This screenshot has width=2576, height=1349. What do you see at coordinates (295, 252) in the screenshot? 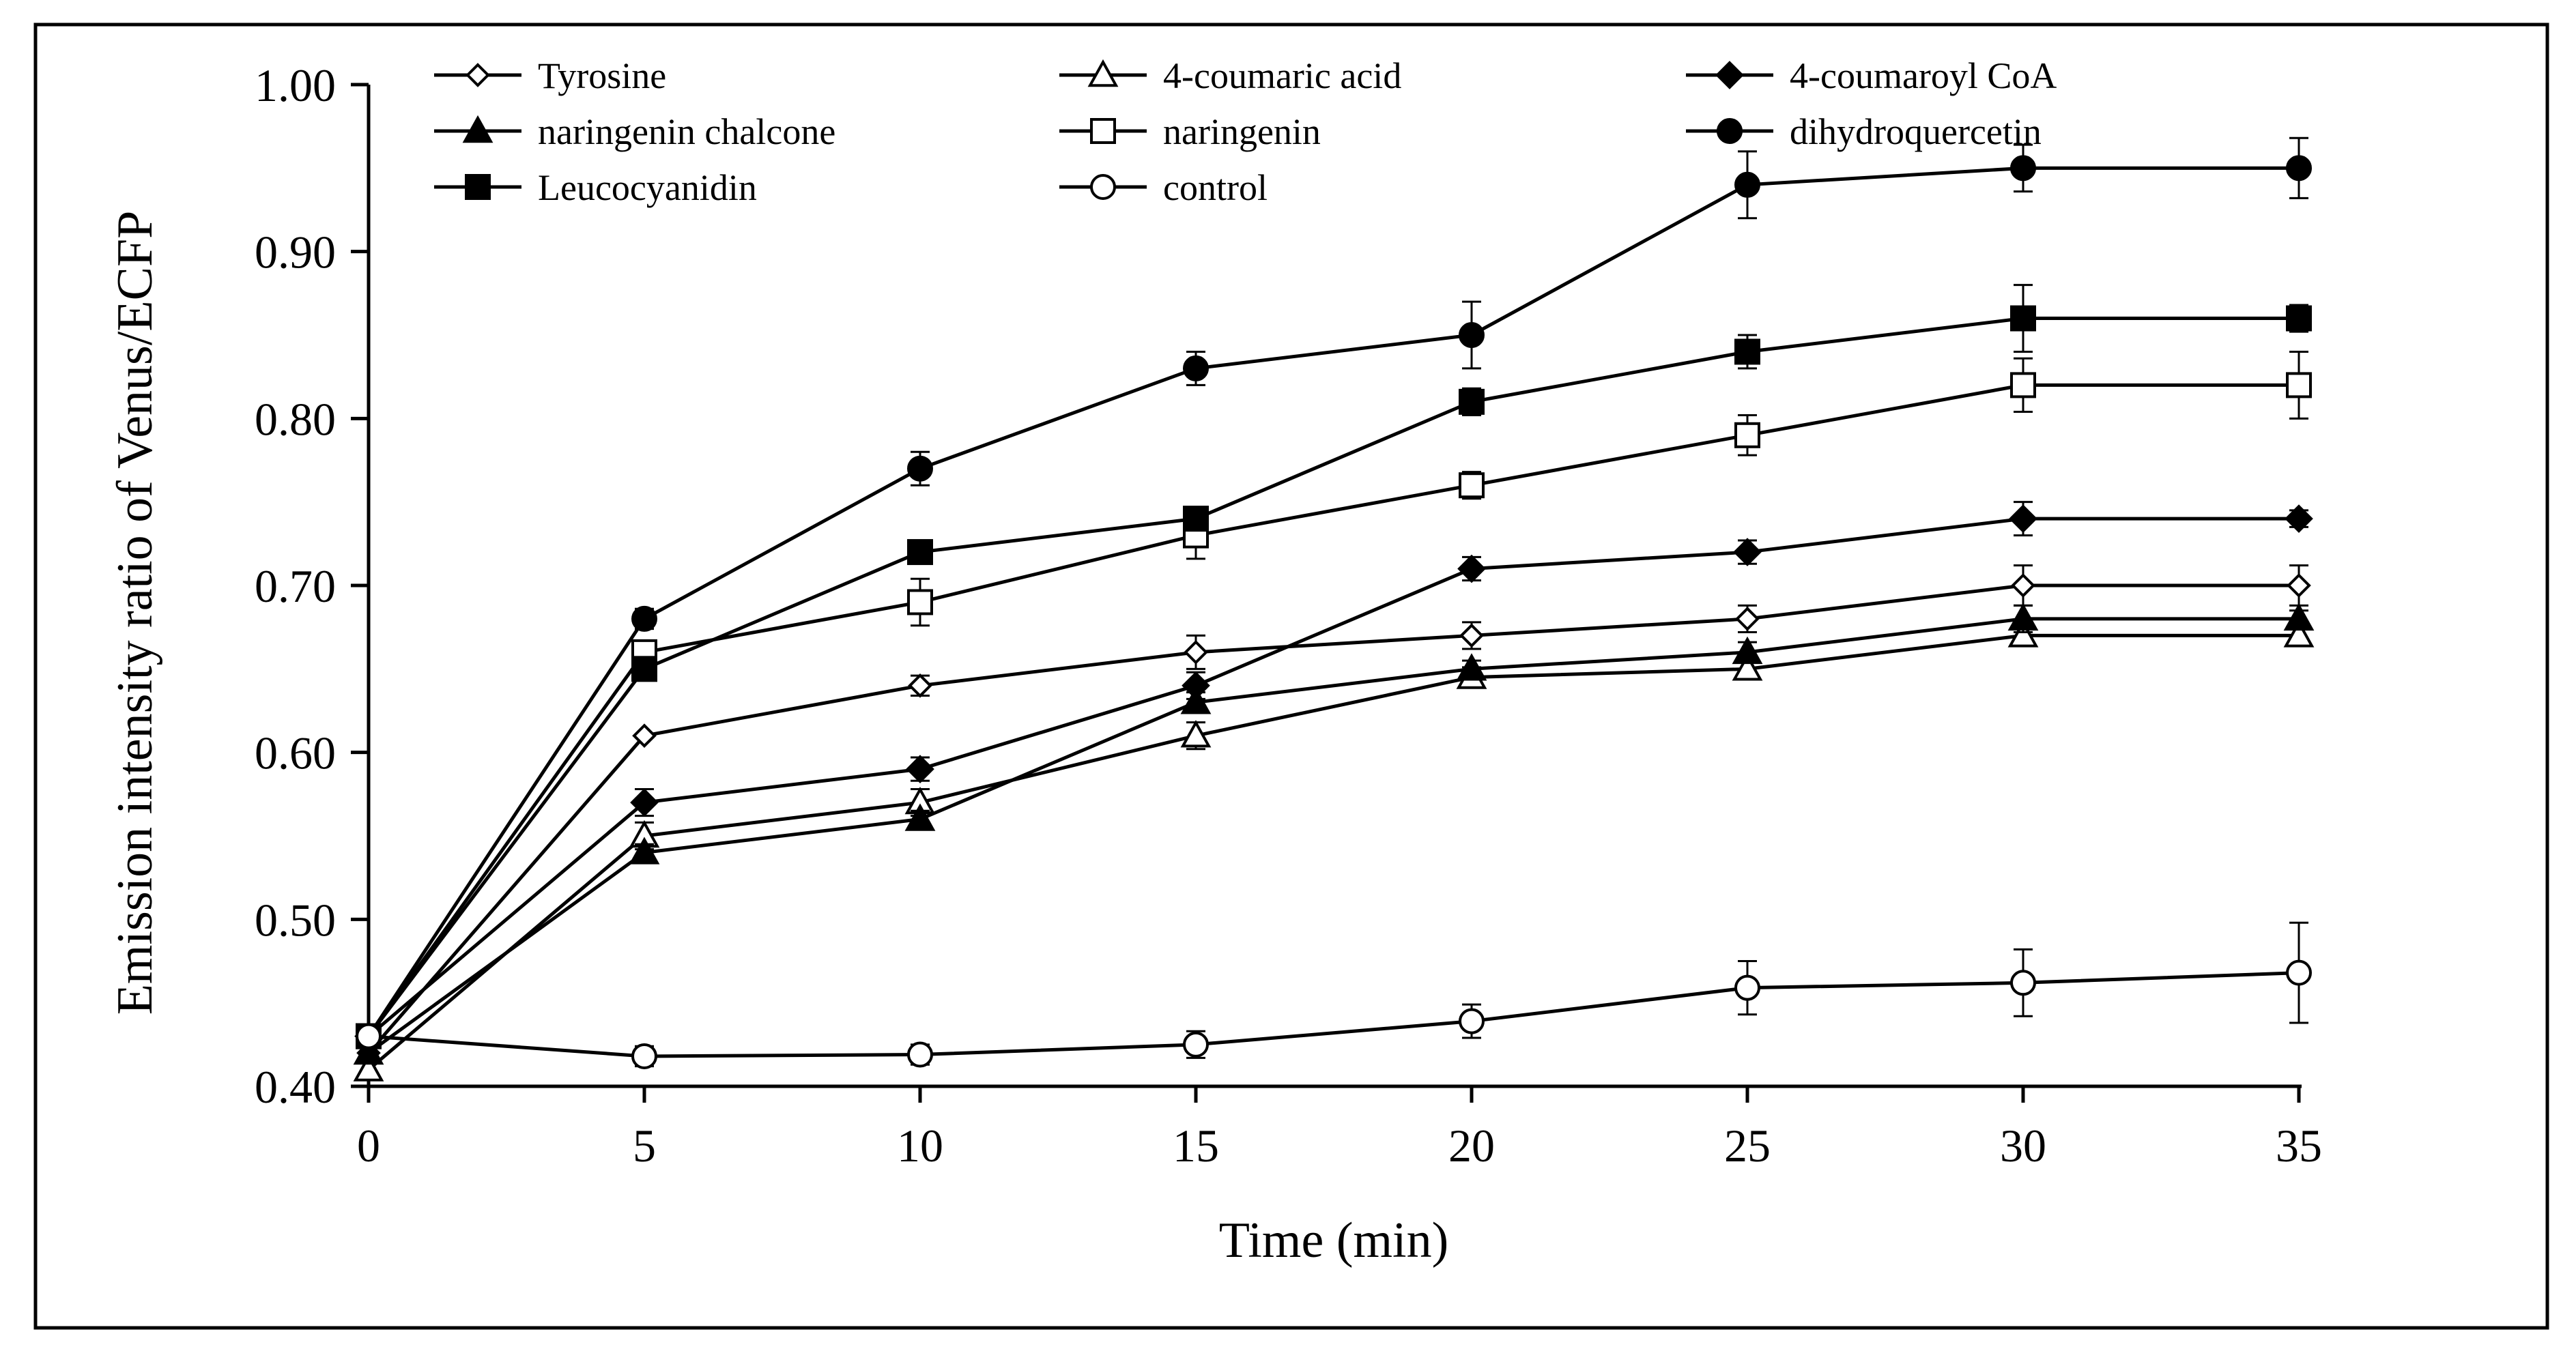
I see `y-tick-label: 0.90` at bounding box center [295, 252].